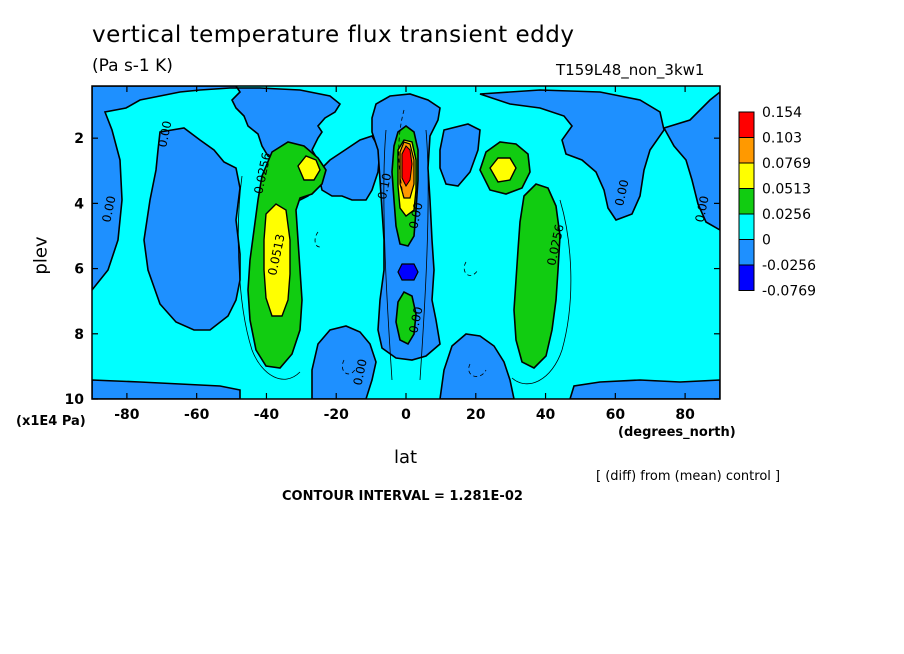 The image size is (904, 654). What do you see at coordinates (337, 415) in the screenshot?
I see `x-tick-label: -20` at bounding box center [337, 415].